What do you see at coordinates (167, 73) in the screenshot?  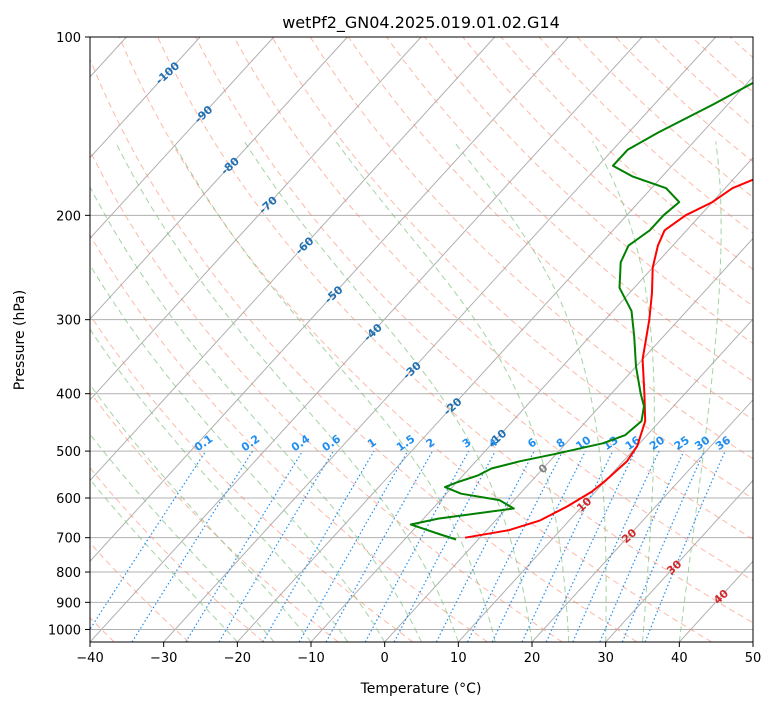 I see `isotherm-label: -100` at bounding box center [167, 73].